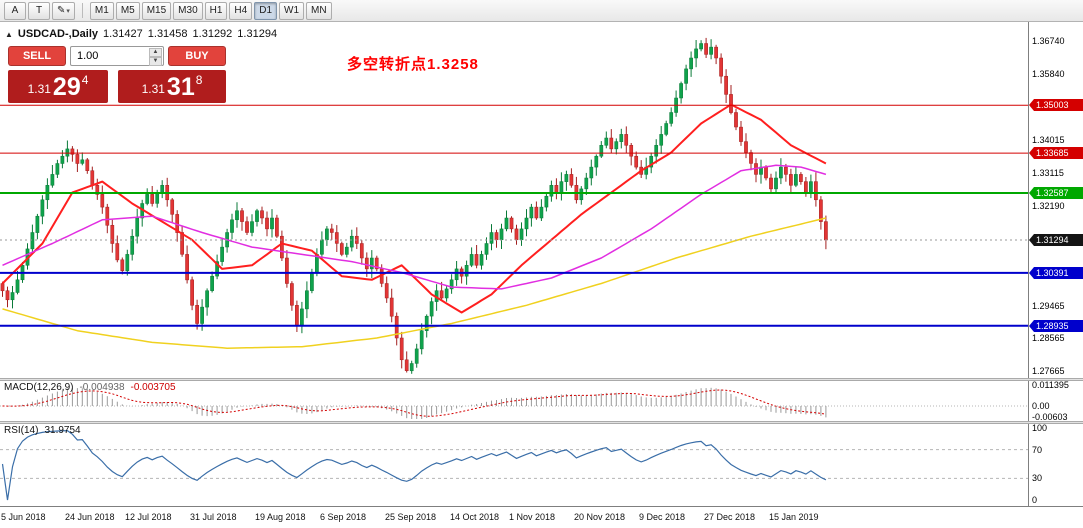 The image size is (1083, 528). I want to click on price-axis-label: 1.32587, so click(1056, 193).